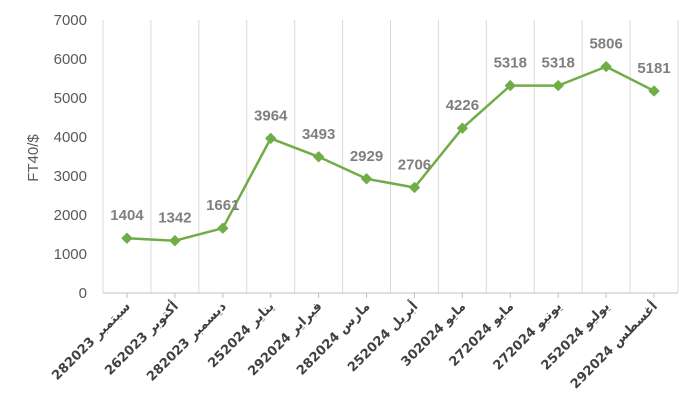 The image size is (700, 420). What do you see at coordinates (318, 134) in the screenshot?
I see `data-label: 3493` at bounding box center [318, 134].